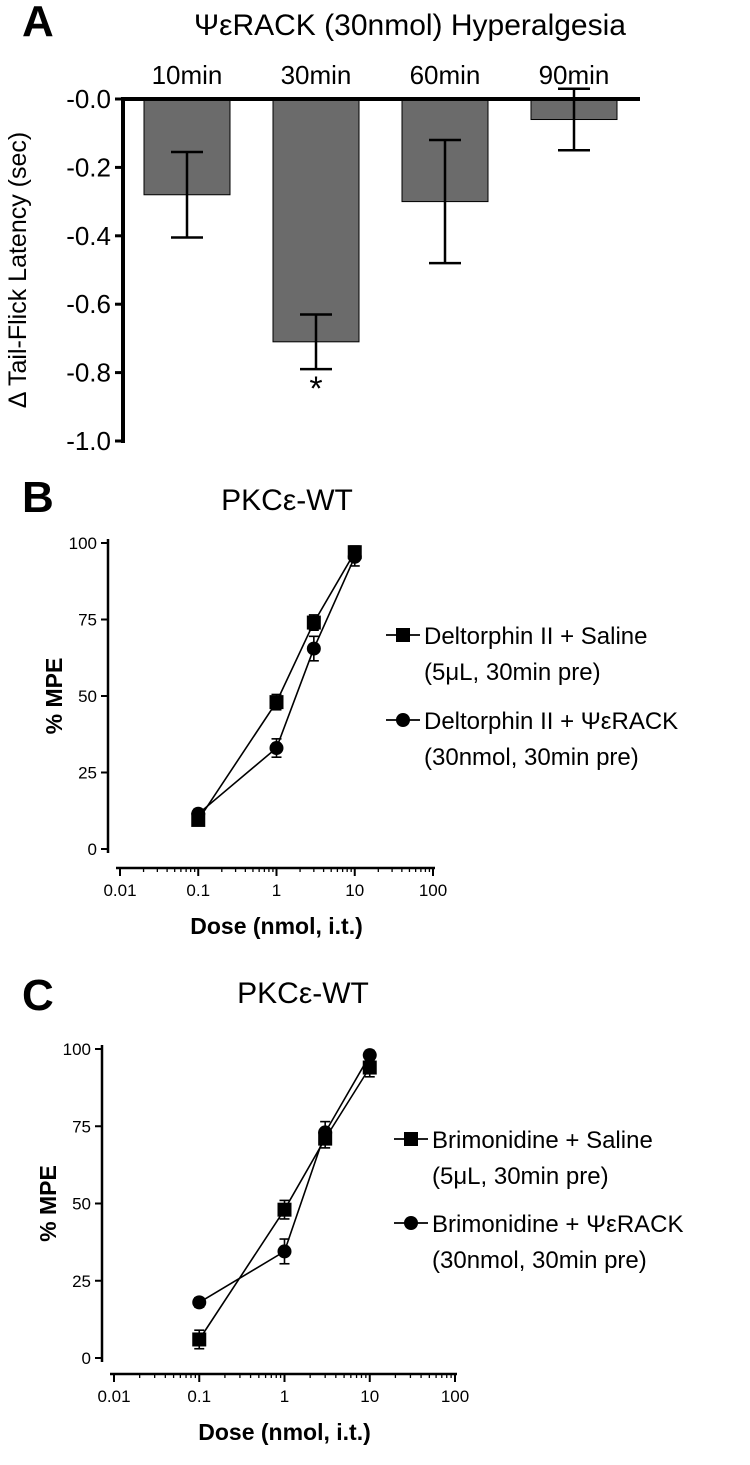 The image size is (750, 1465). What do you see at coordinates (88, 441) in the screenshot?
I see `y-tick-label: -1.0` at bounding box center [88, 441].